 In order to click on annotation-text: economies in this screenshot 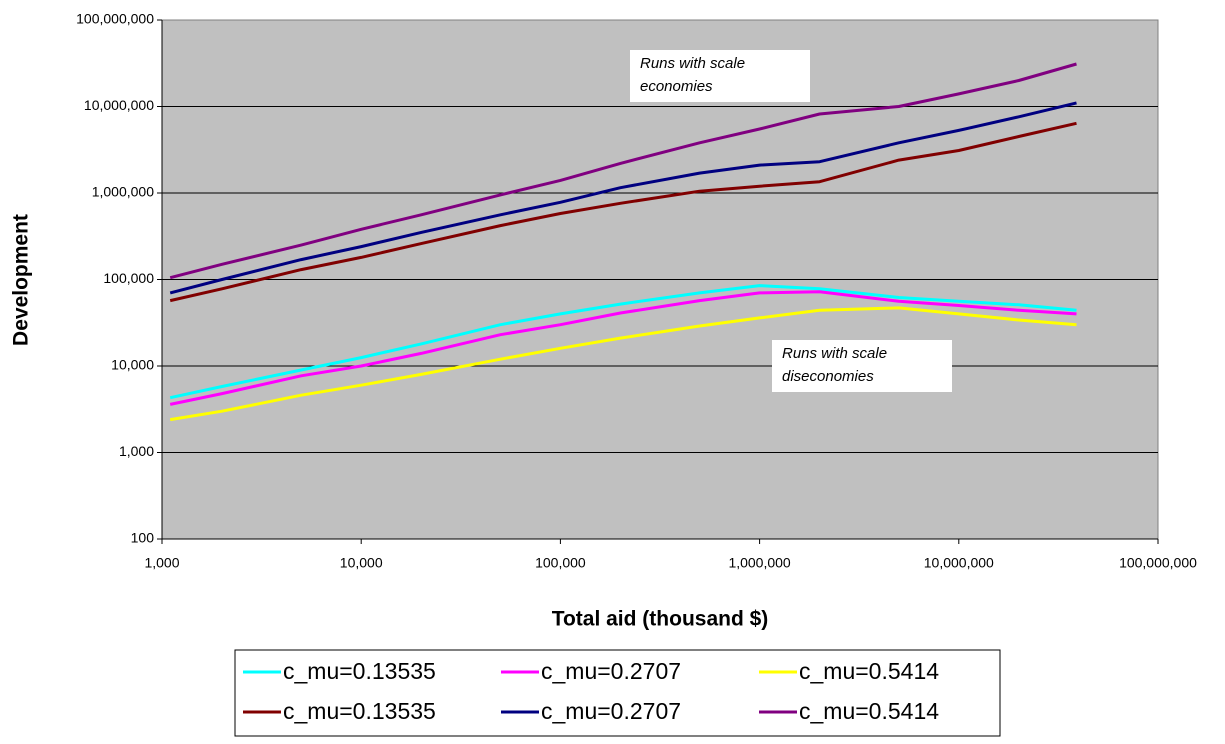, I will do `click(676, 86)`.